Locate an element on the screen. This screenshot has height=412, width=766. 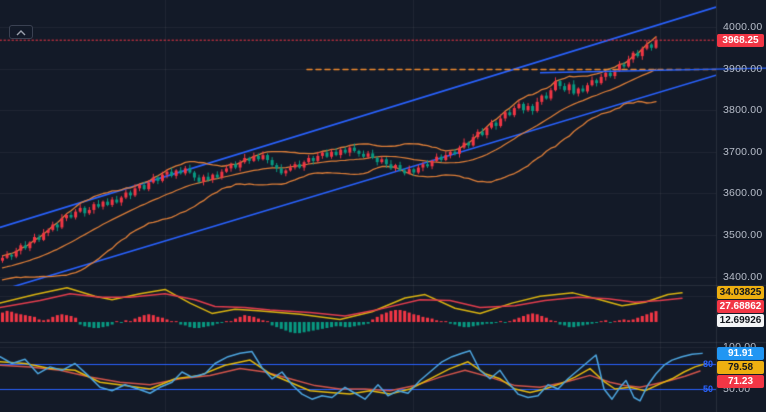
last-price-badge: 3968.25 is located at coordinates (740, 40).